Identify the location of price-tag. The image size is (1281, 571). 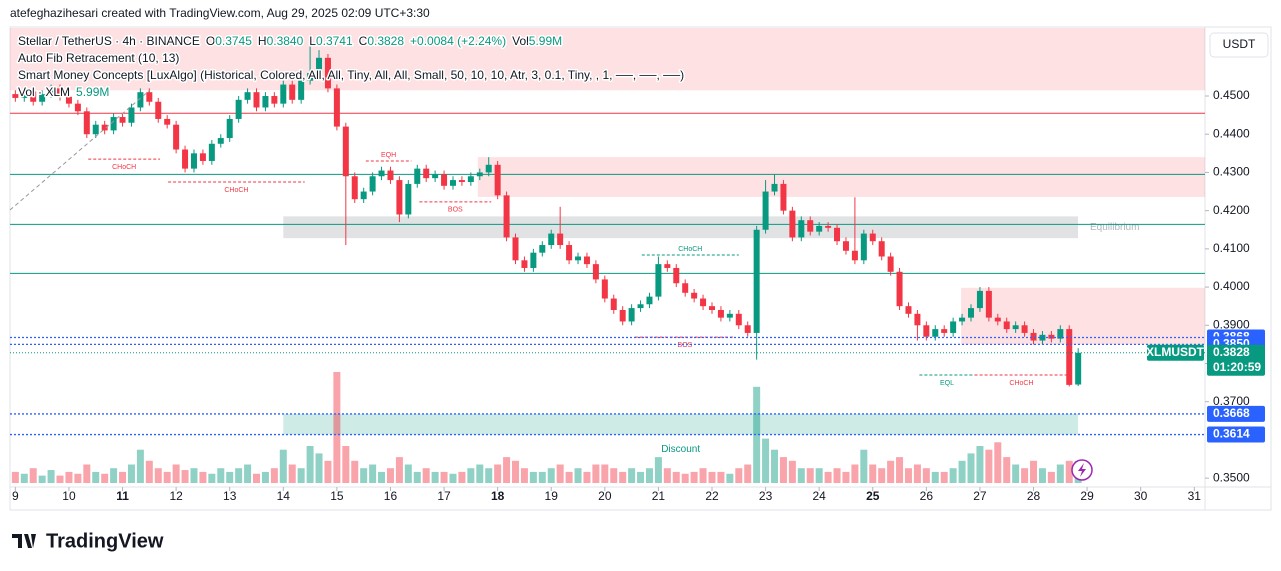
(1236, 413).